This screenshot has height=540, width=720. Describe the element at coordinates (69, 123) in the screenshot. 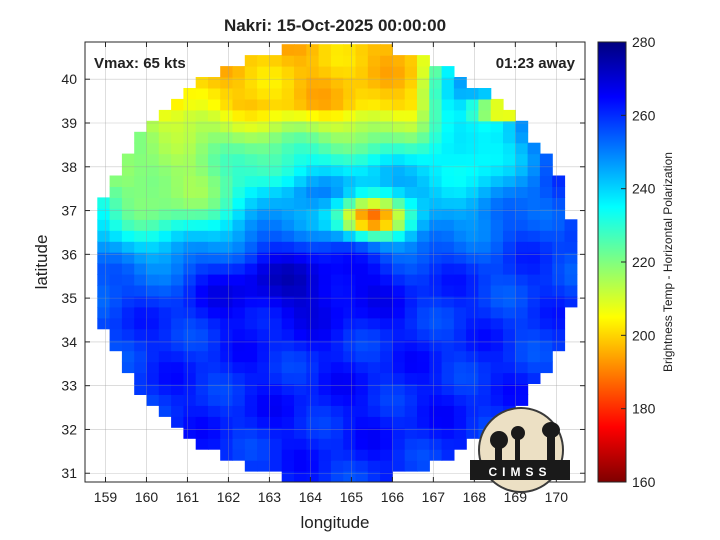

I see `y-tick-label: 39` at that location.